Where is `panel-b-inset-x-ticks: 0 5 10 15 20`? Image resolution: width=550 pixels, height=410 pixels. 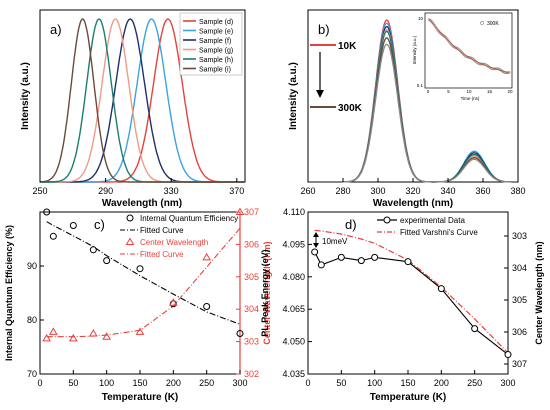
panel-b-inset-x-ticks: 0 5 10 15 20 is located at coordinates (470, 91).